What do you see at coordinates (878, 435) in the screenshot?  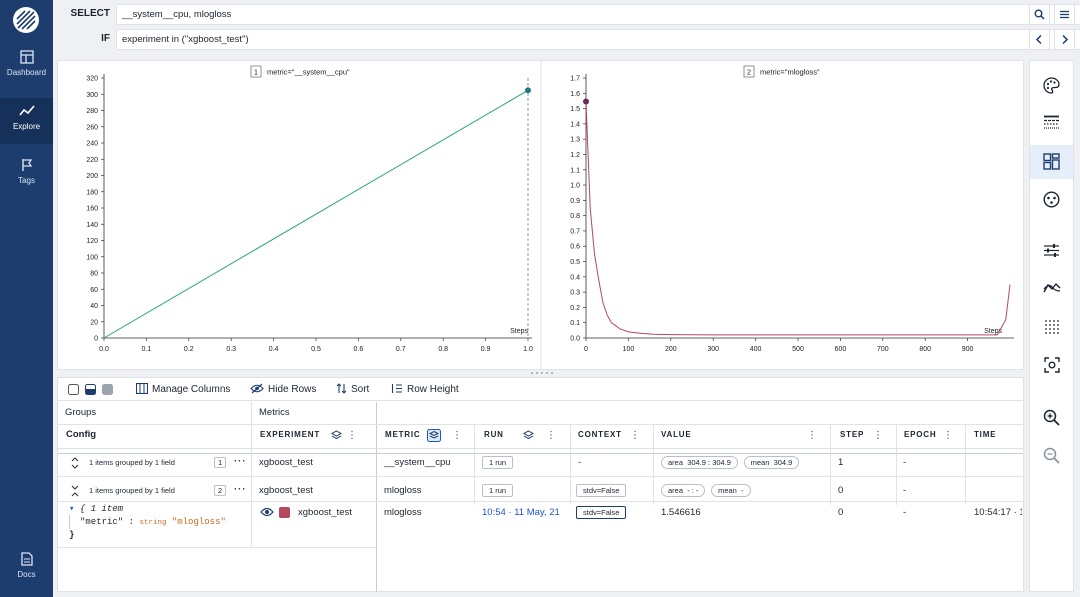 I see `step-col-menu-icon: ⋮` at bounding box center [878, 435].